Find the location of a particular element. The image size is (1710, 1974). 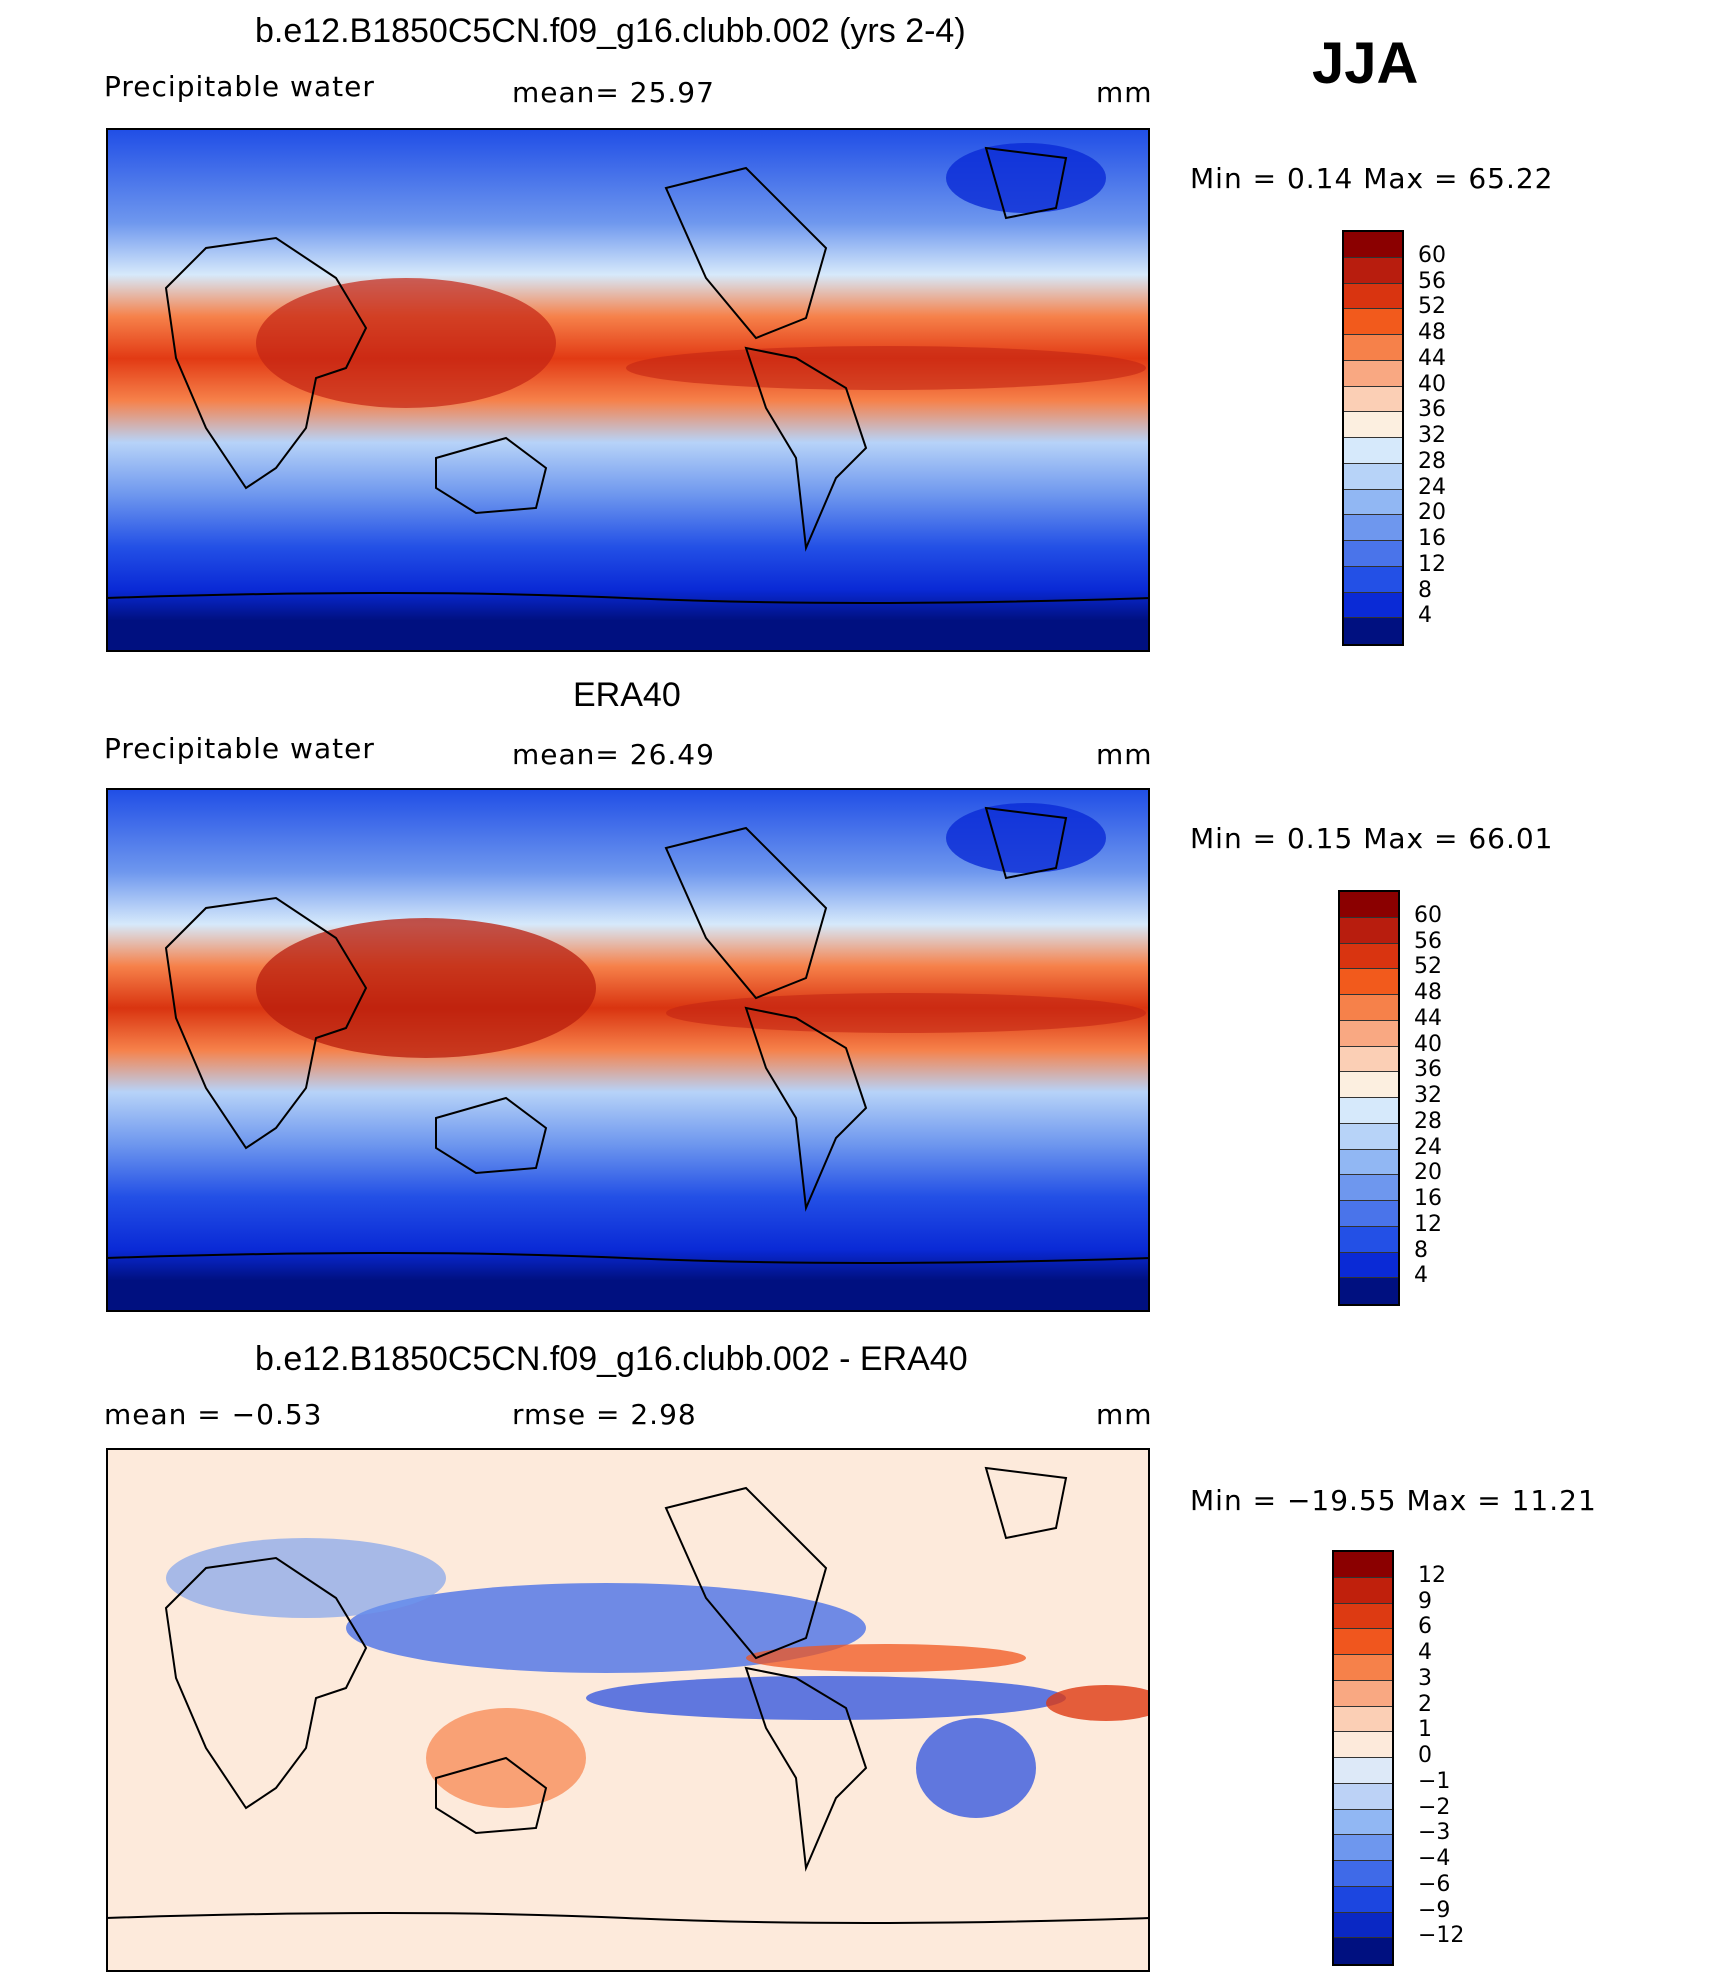

panel-3-negative-south-america is located at coordinates (976, 1768).